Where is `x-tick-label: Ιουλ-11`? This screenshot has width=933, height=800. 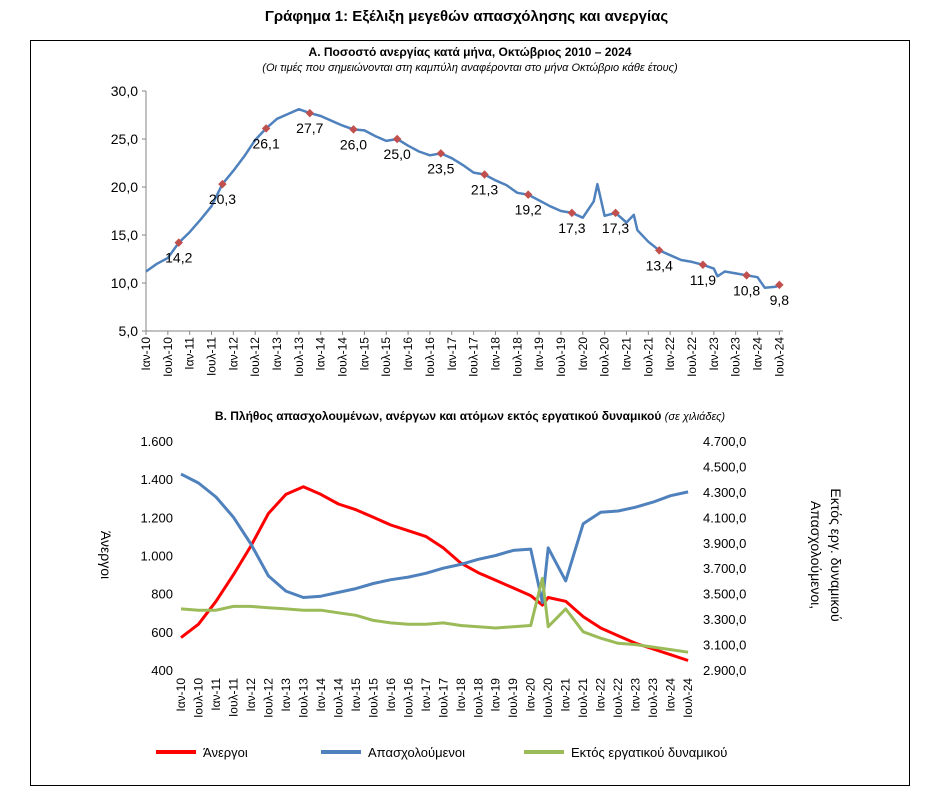 x-tick-label: Ιουλ-11 is located at coordinates (212, 356).